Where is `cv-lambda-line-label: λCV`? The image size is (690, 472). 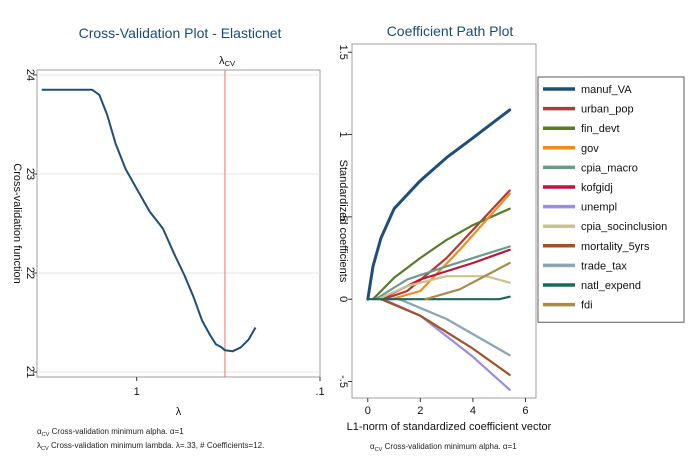
cv-lambda-line-label: λCV is located at coordinates (227, 61).